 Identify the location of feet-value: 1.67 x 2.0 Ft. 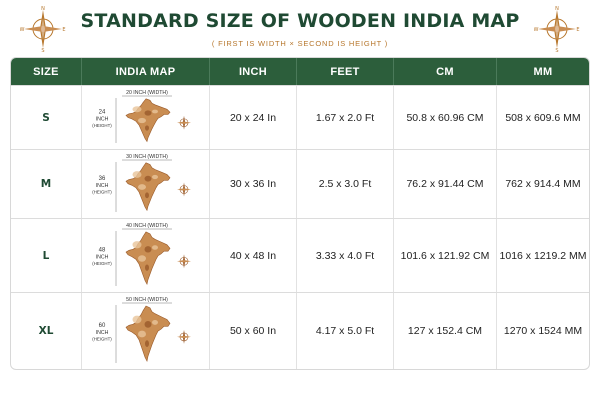
(345, 117).